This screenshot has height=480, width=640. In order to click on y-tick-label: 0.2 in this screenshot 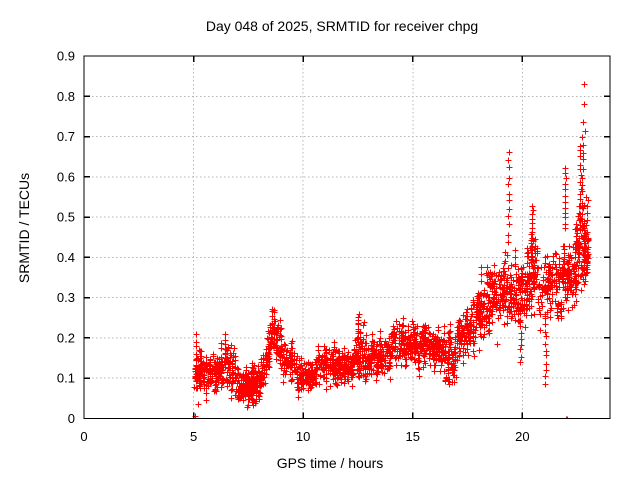, I will do `click(66, 337)`.